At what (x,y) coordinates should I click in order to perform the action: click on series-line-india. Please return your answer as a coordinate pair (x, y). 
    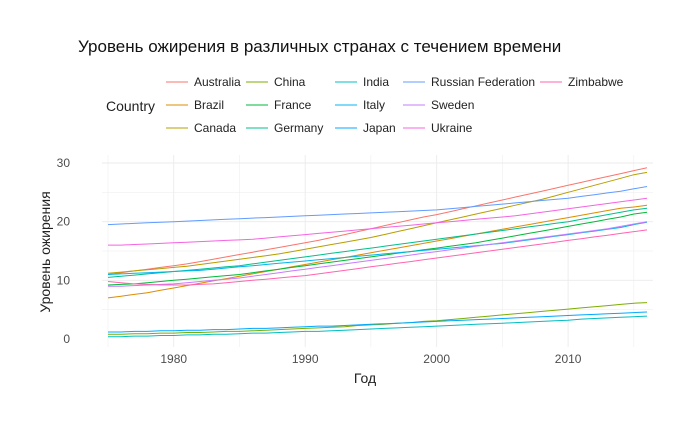
    Looking at the image, I should click on (378, 326).